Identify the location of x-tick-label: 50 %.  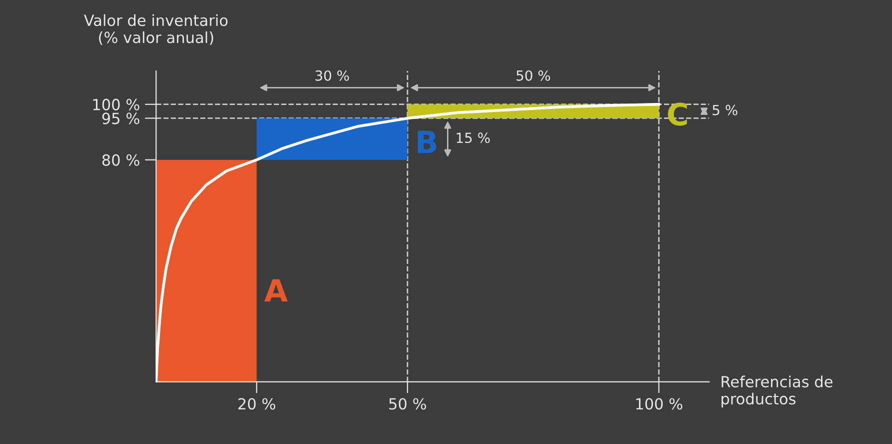
(407, 404).